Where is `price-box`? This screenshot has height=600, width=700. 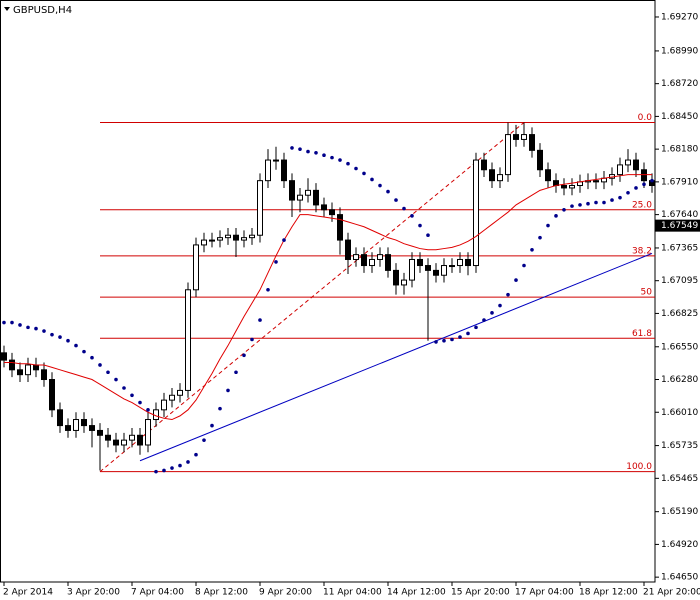
price-box is located at coordinates (677, 225).